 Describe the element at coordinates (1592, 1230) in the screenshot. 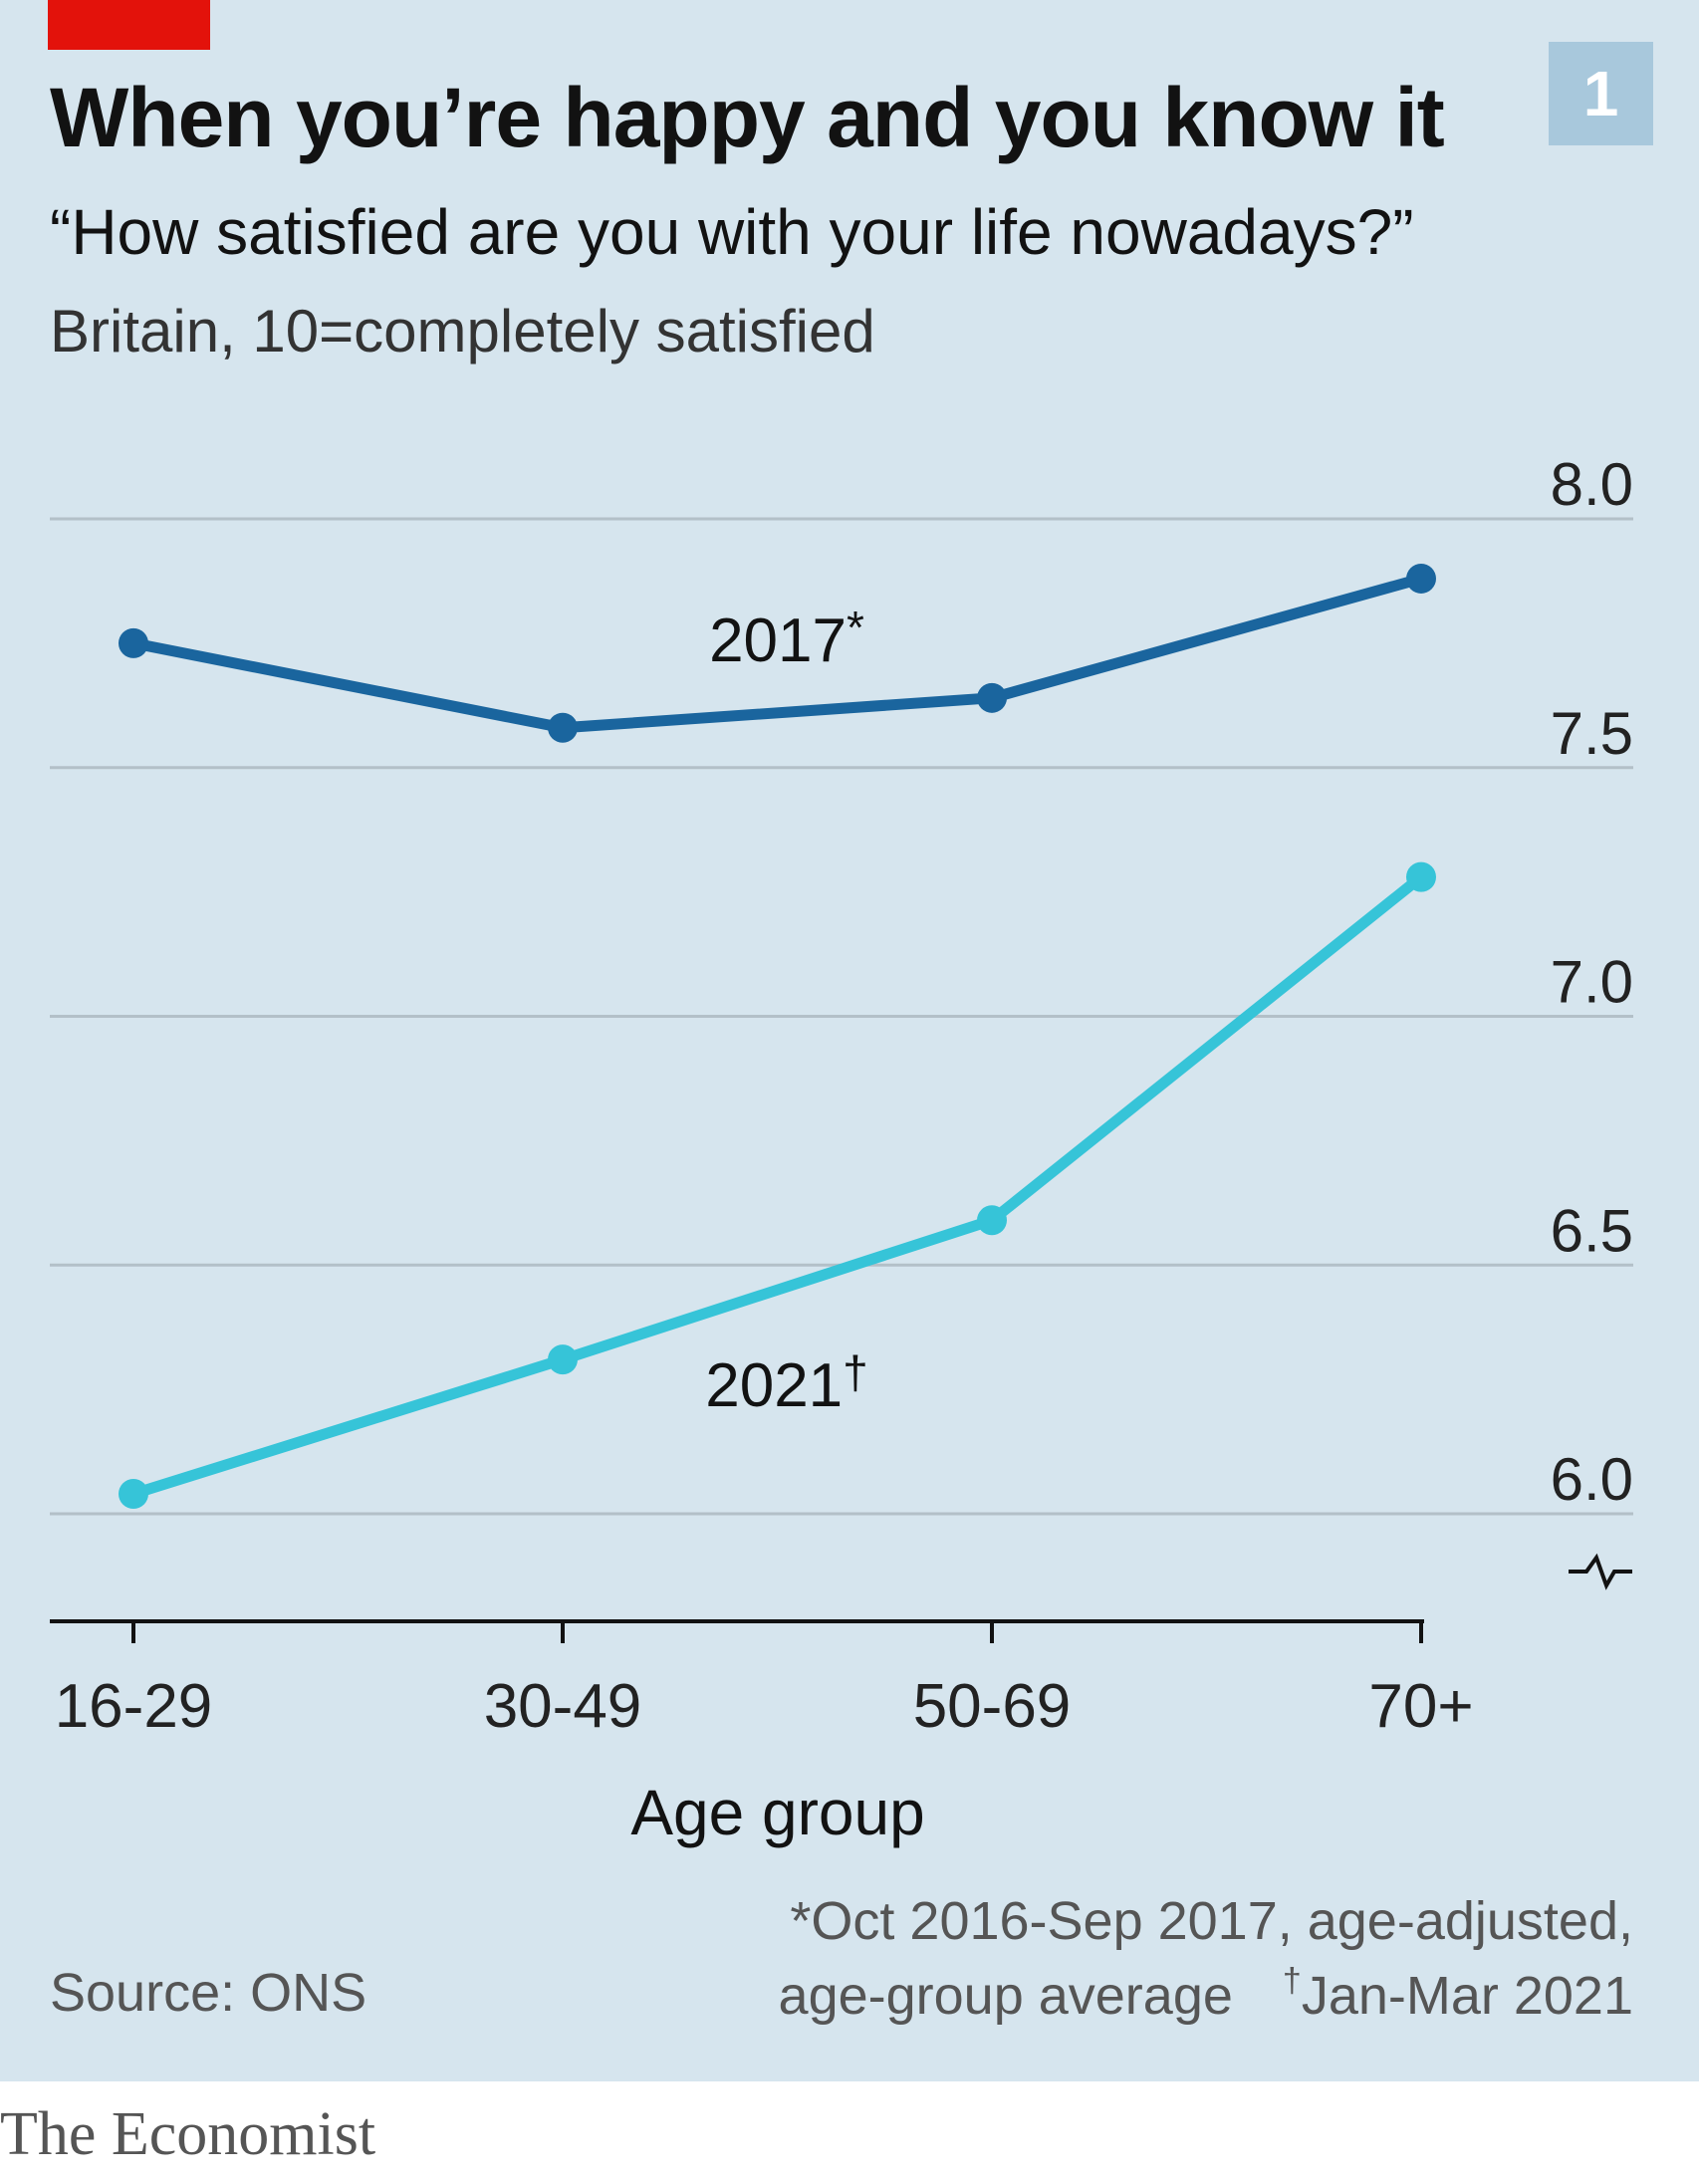

I see `y-tick-label: 6.5` at that location.